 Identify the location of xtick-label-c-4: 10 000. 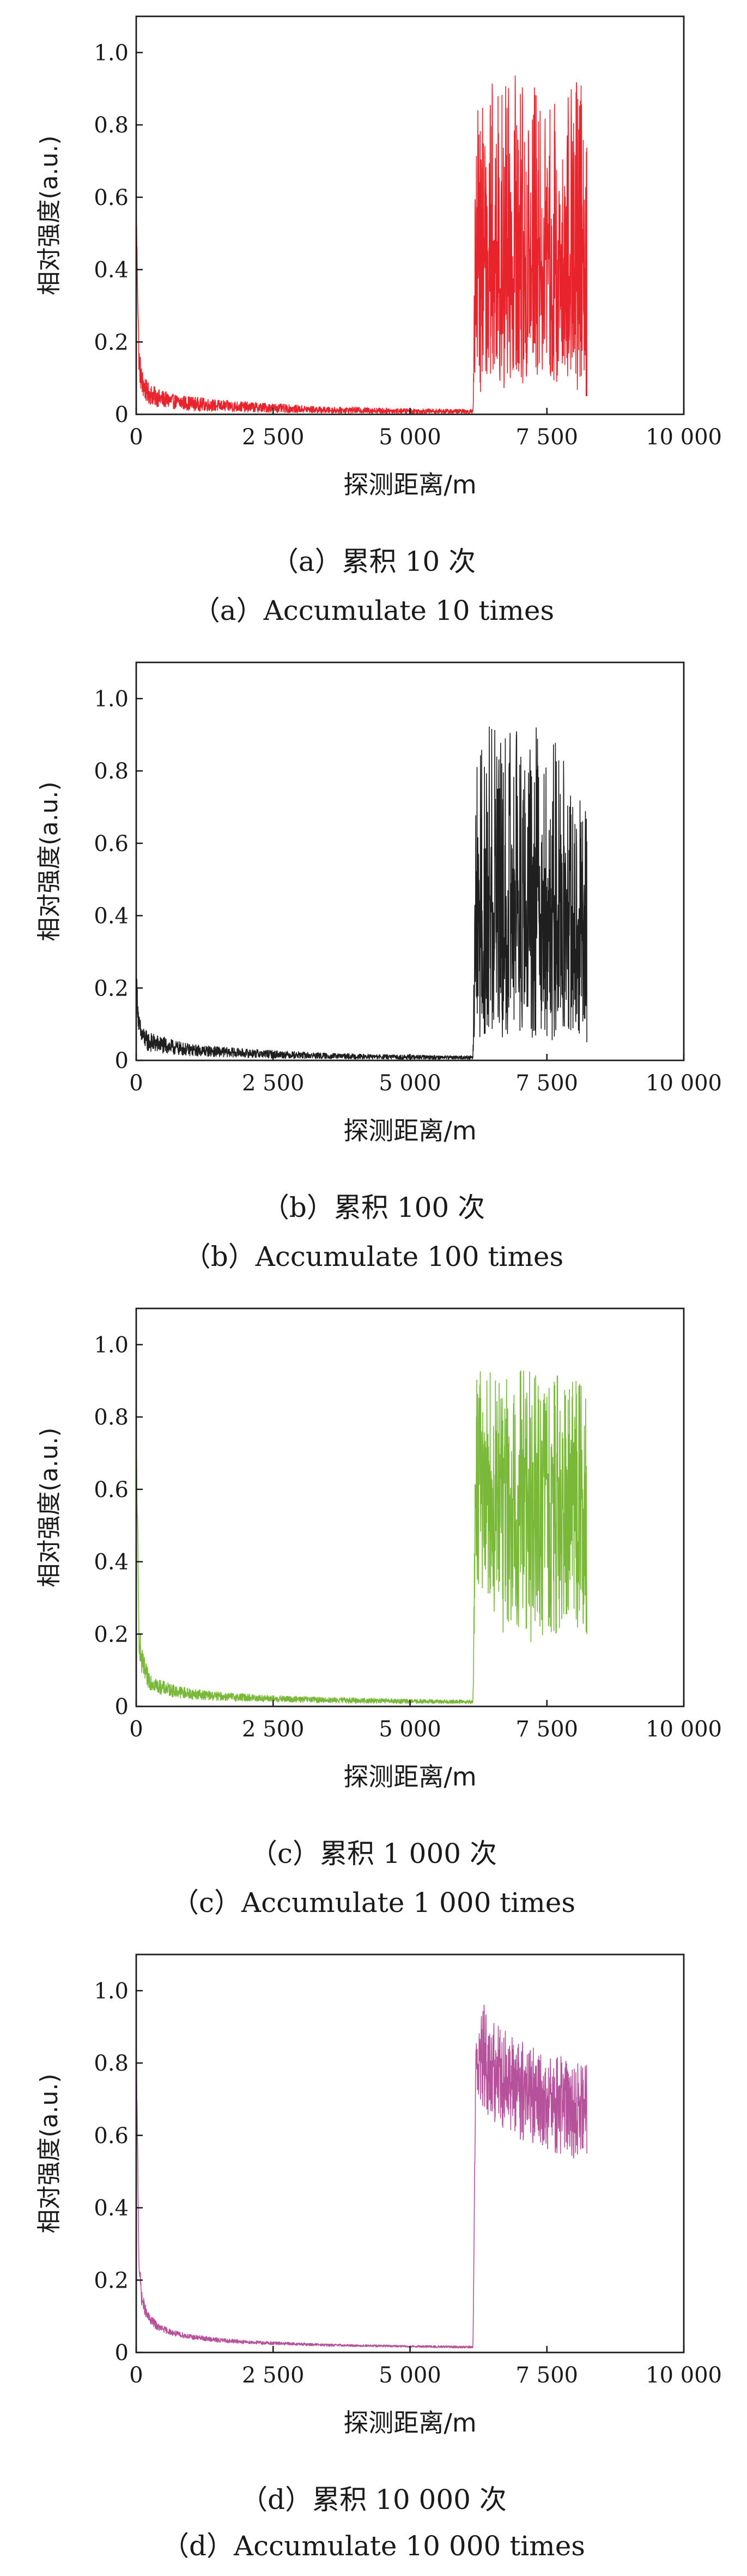
(684, 1729).